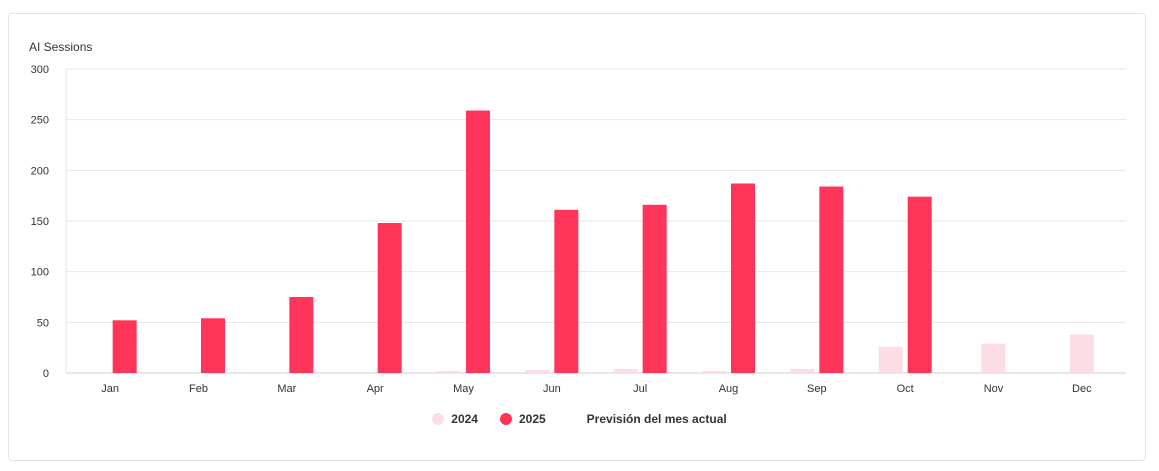  Describe the element at coordinates (994, 389) in the screenshot. I see `x-tick-label: Nov` at that location.